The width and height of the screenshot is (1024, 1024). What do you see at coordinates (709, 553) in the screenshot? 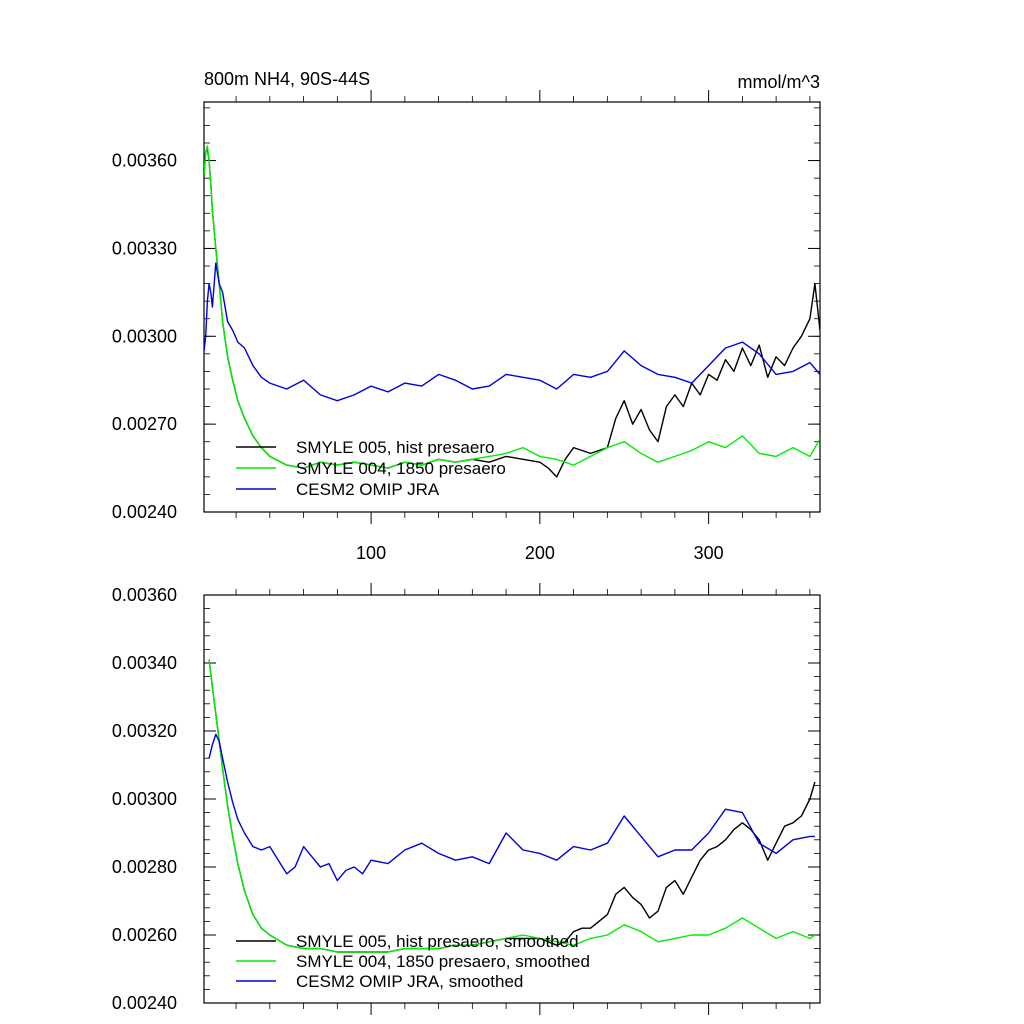
I see `x-tick-label: 300` at bounding box center [709, 553].